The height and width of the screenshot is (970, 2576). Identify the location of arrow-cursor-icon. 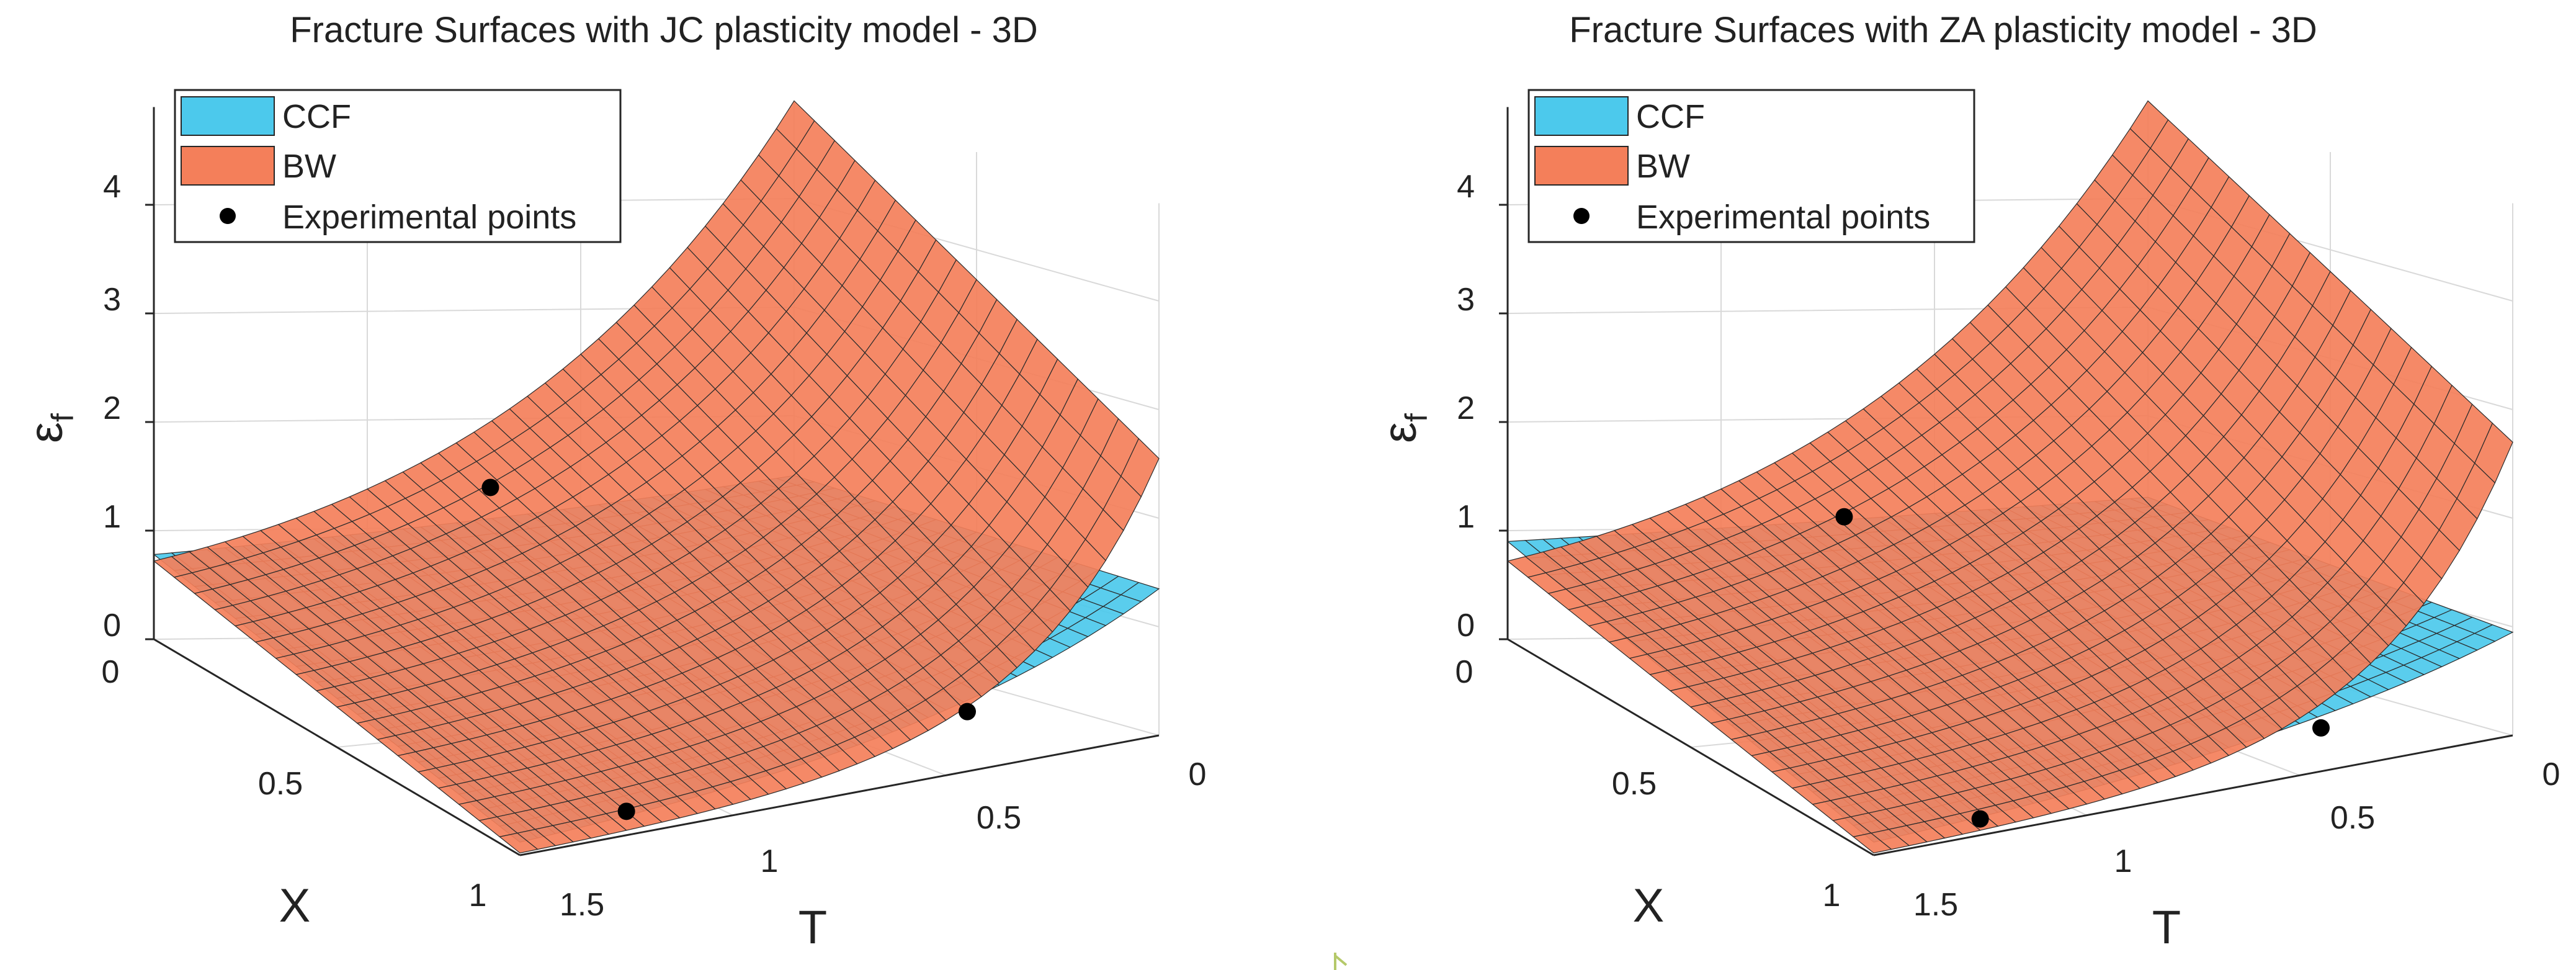
(1341, 962).